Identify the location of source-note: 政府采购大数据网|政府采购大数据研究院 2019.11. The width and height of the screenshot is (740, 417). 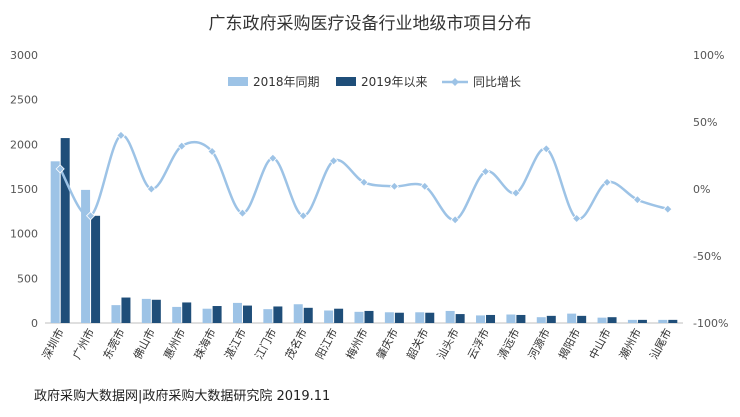
(182, 396).